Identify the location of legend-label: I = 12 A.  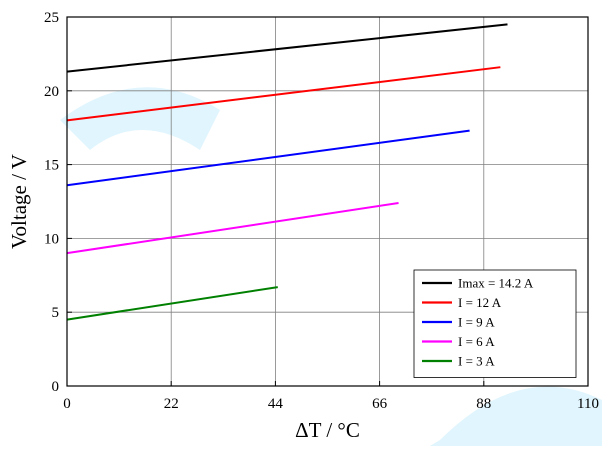
(480, 302).